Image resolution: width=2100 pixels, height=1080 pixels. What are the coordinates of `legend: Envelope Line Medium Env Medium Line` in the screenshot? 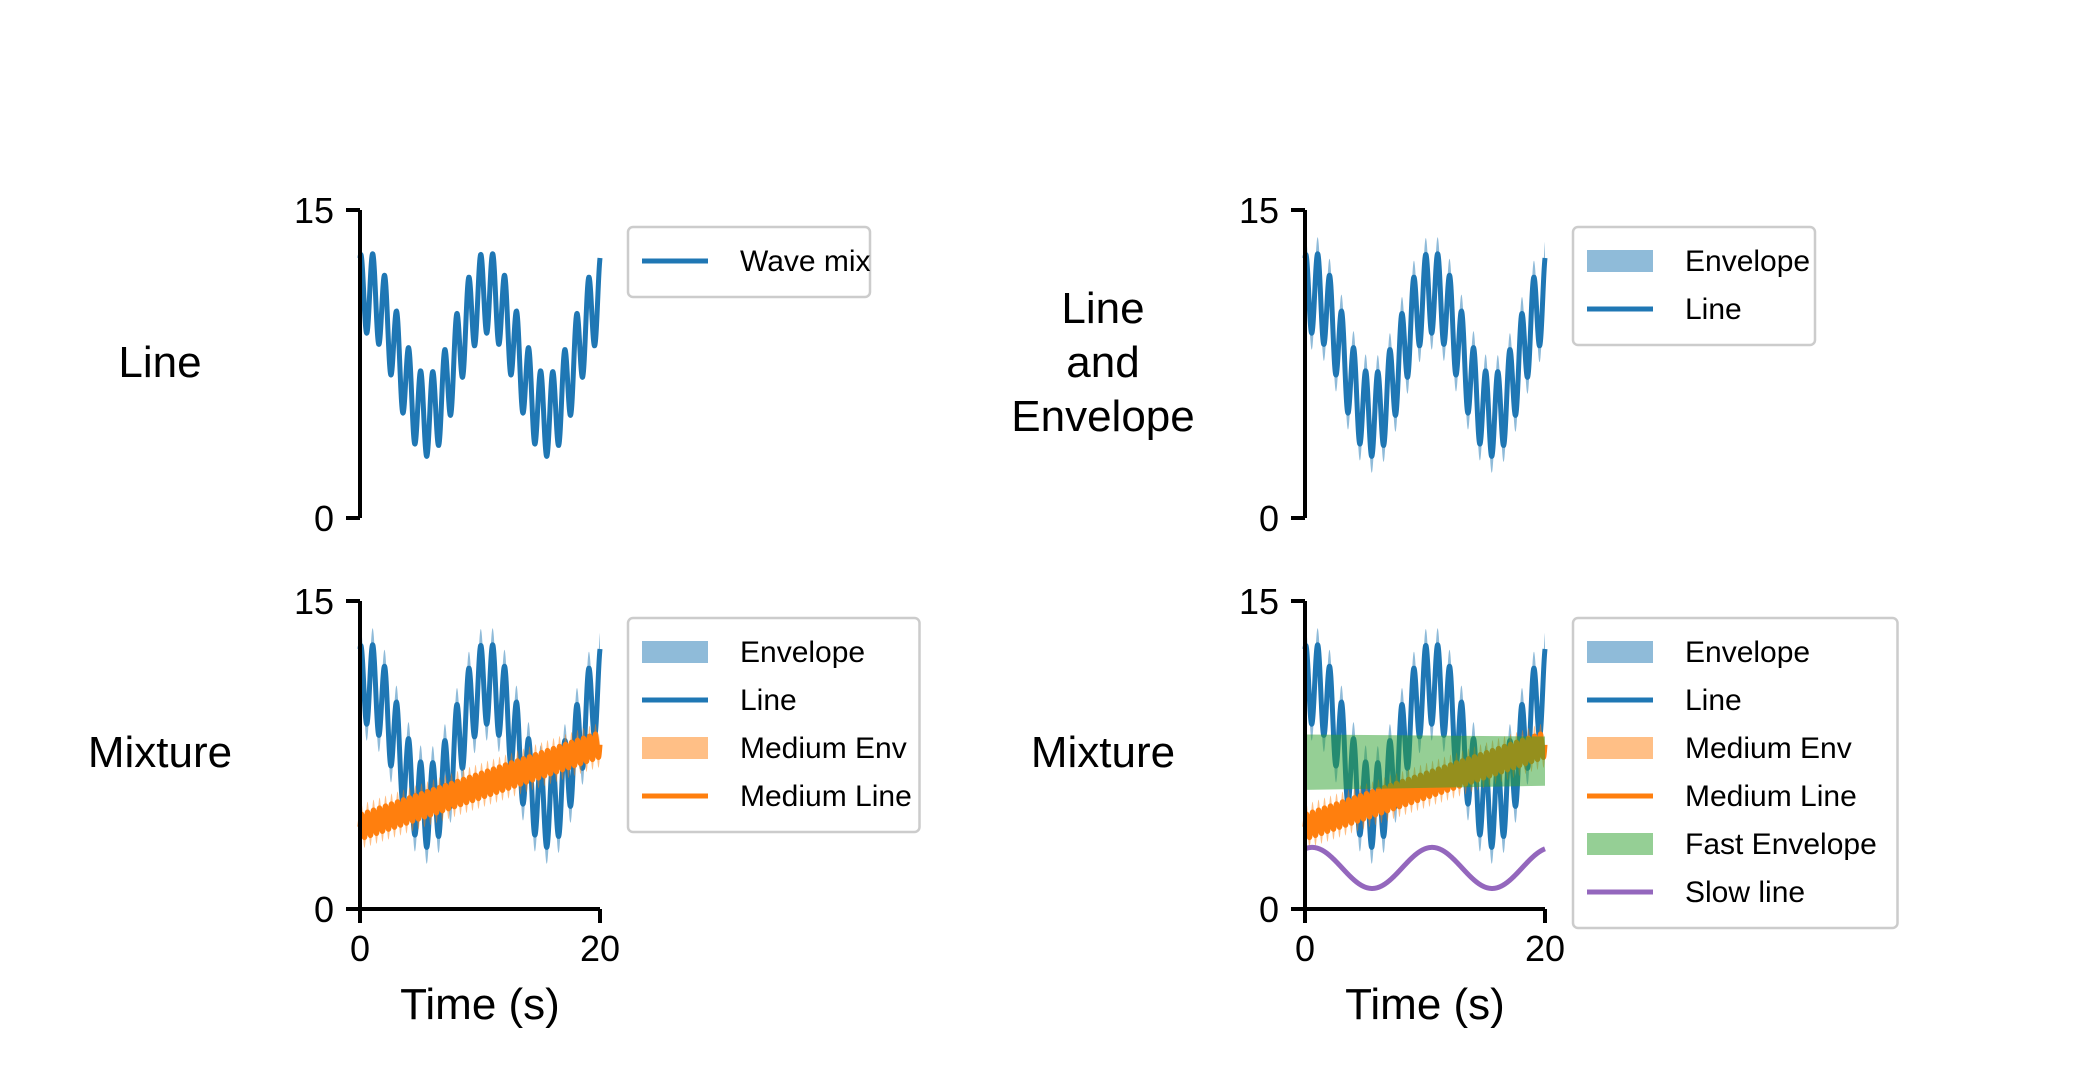 It's located at (773, 725).